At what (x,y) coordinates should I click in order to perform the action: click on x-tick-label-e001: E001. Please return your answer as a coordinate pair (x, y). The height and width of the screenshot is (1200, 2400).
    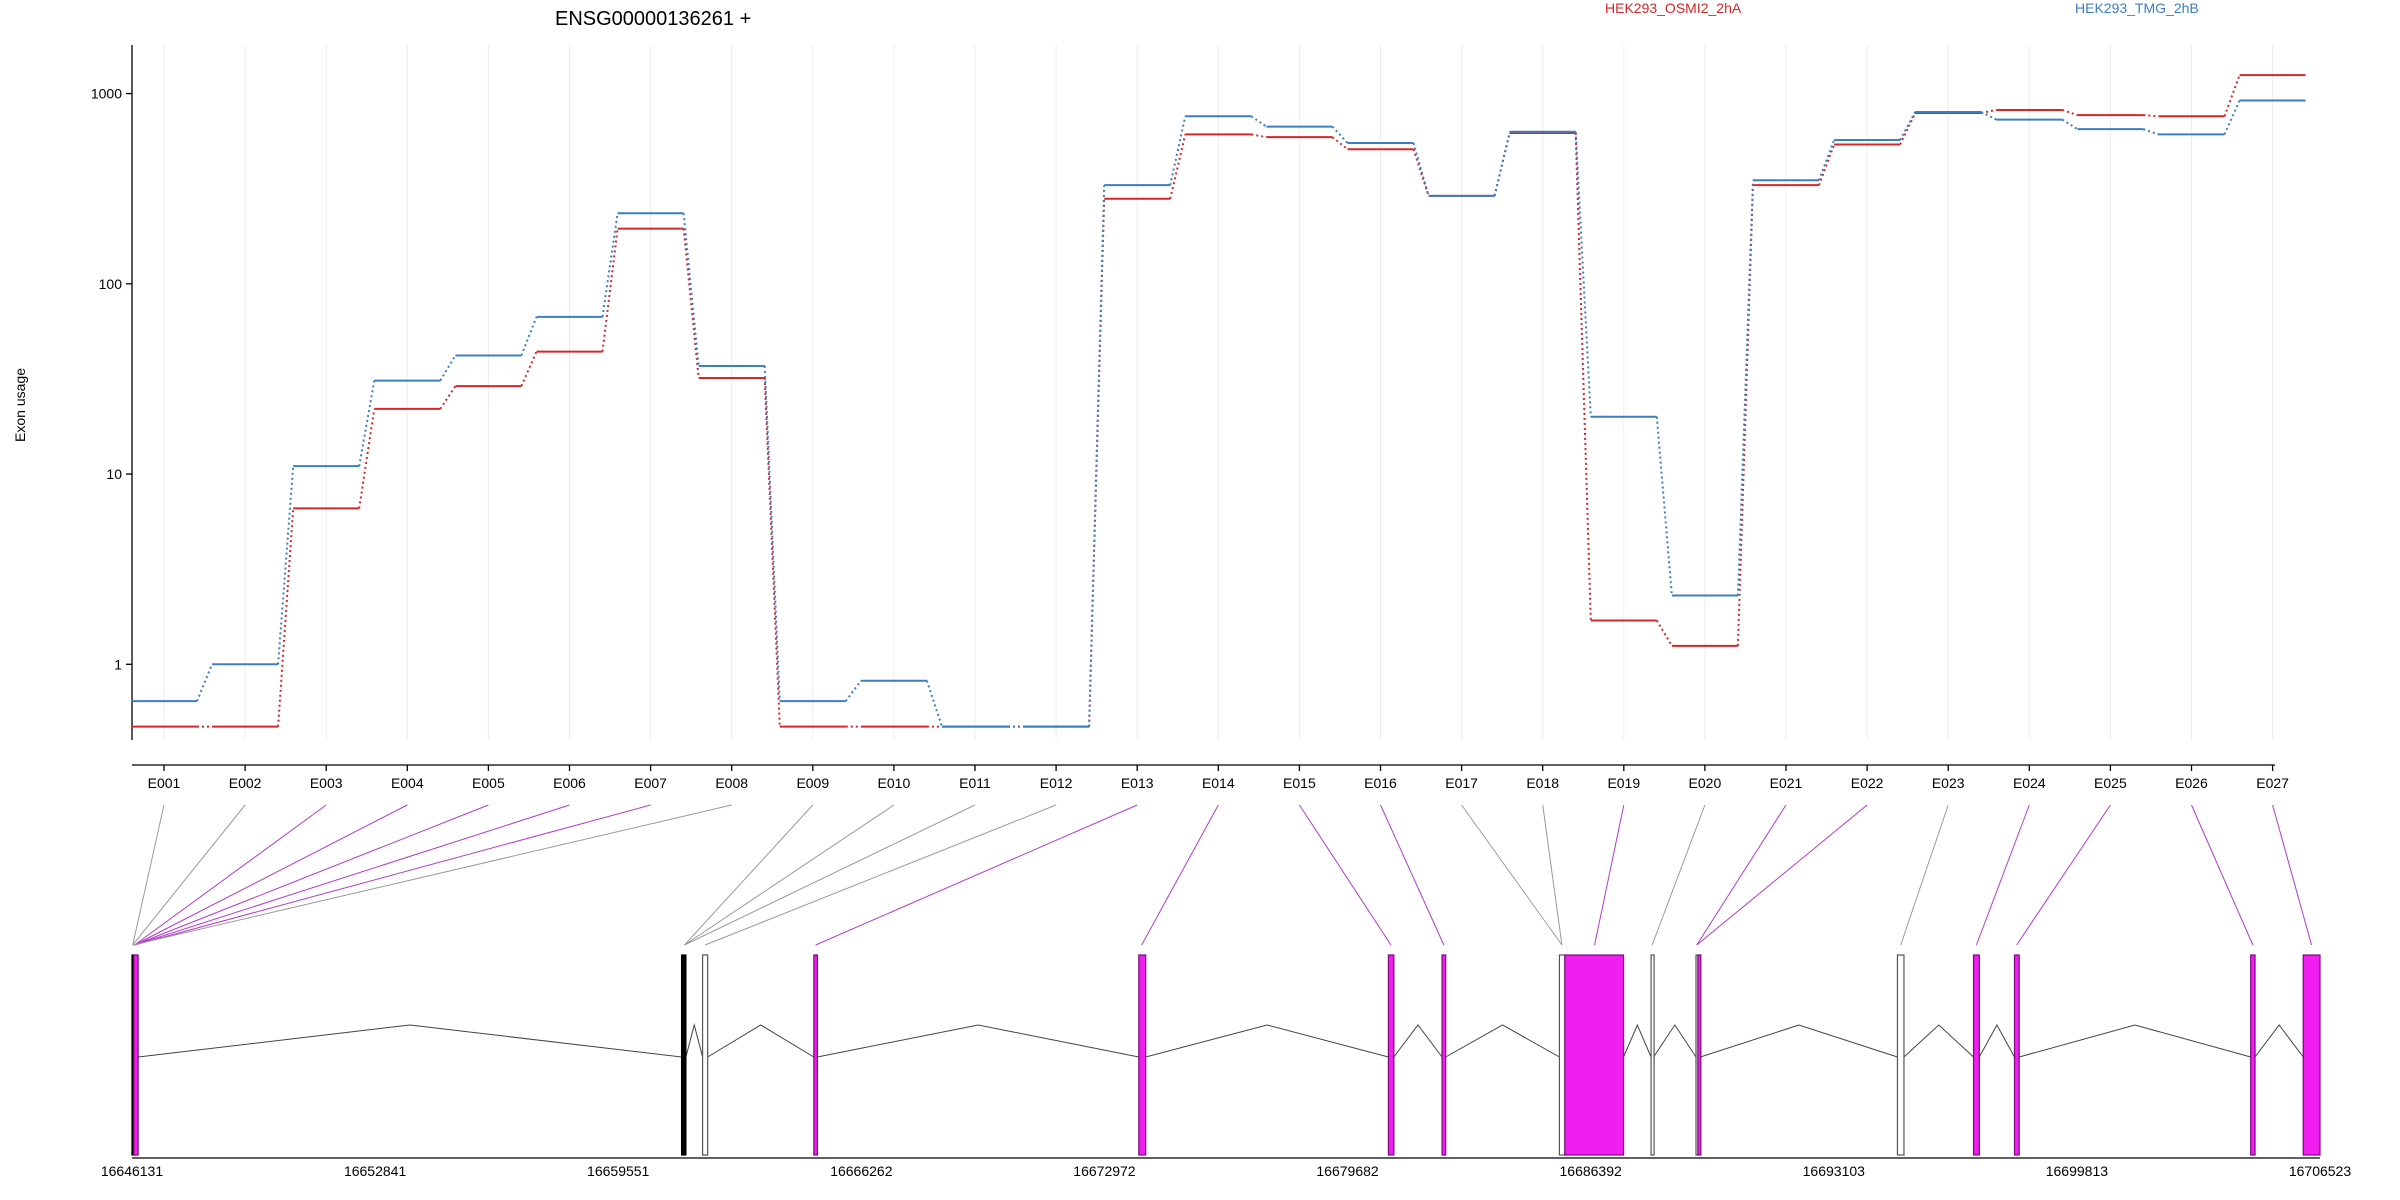
    Looking at the image, I should click on (164, 783).